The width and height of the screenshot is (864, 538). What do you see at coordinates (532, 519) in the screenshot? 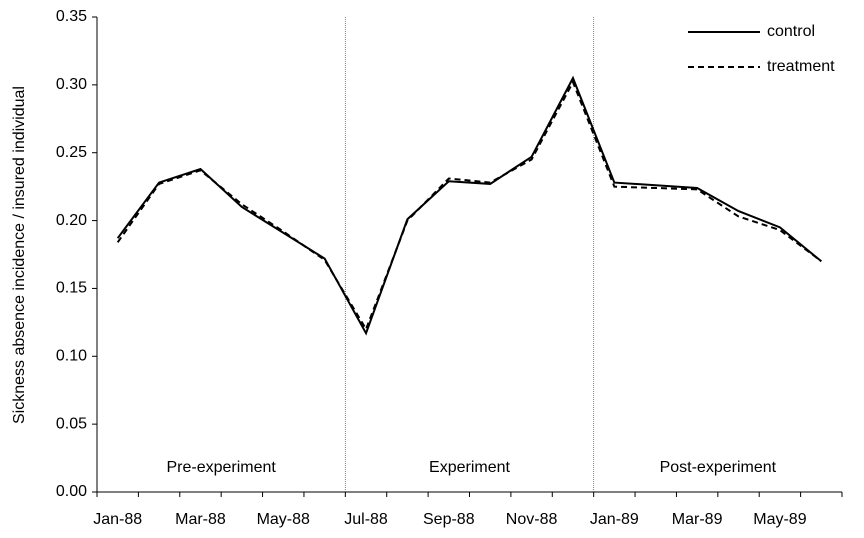
I see `x-tick-label: Nov-88` at bounding box center [532, 519].